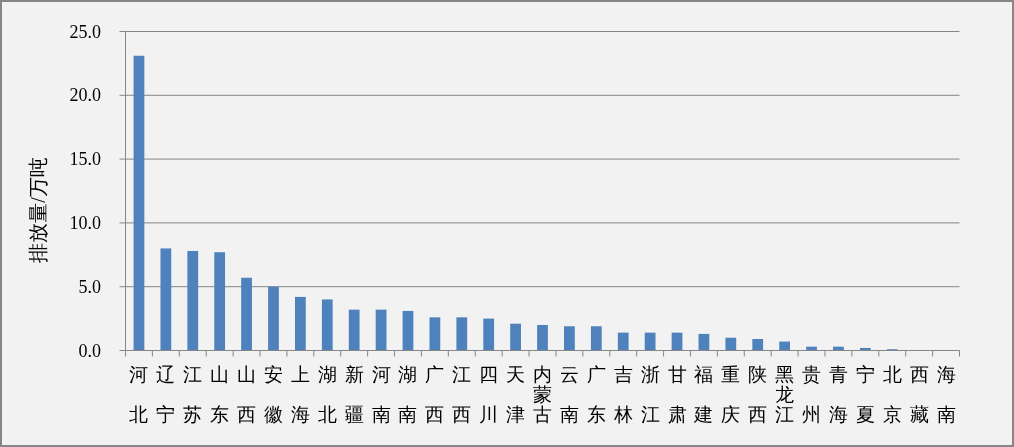  Describe the element at coordinates (85, 159) in the screenshot. I see `y-tick-label: 15.0` at that location.